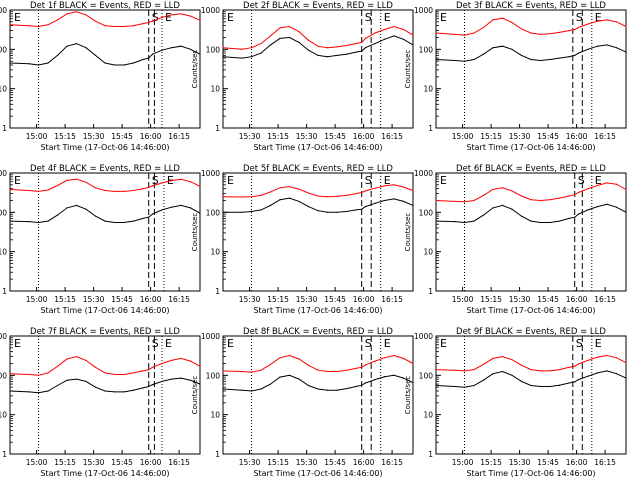 This screenshot has height=480, width=640. What do you see at coordinates (463, 299) in the screenshot?
I see `x-tick-label: 15:00` at bounding box center [463, 299].